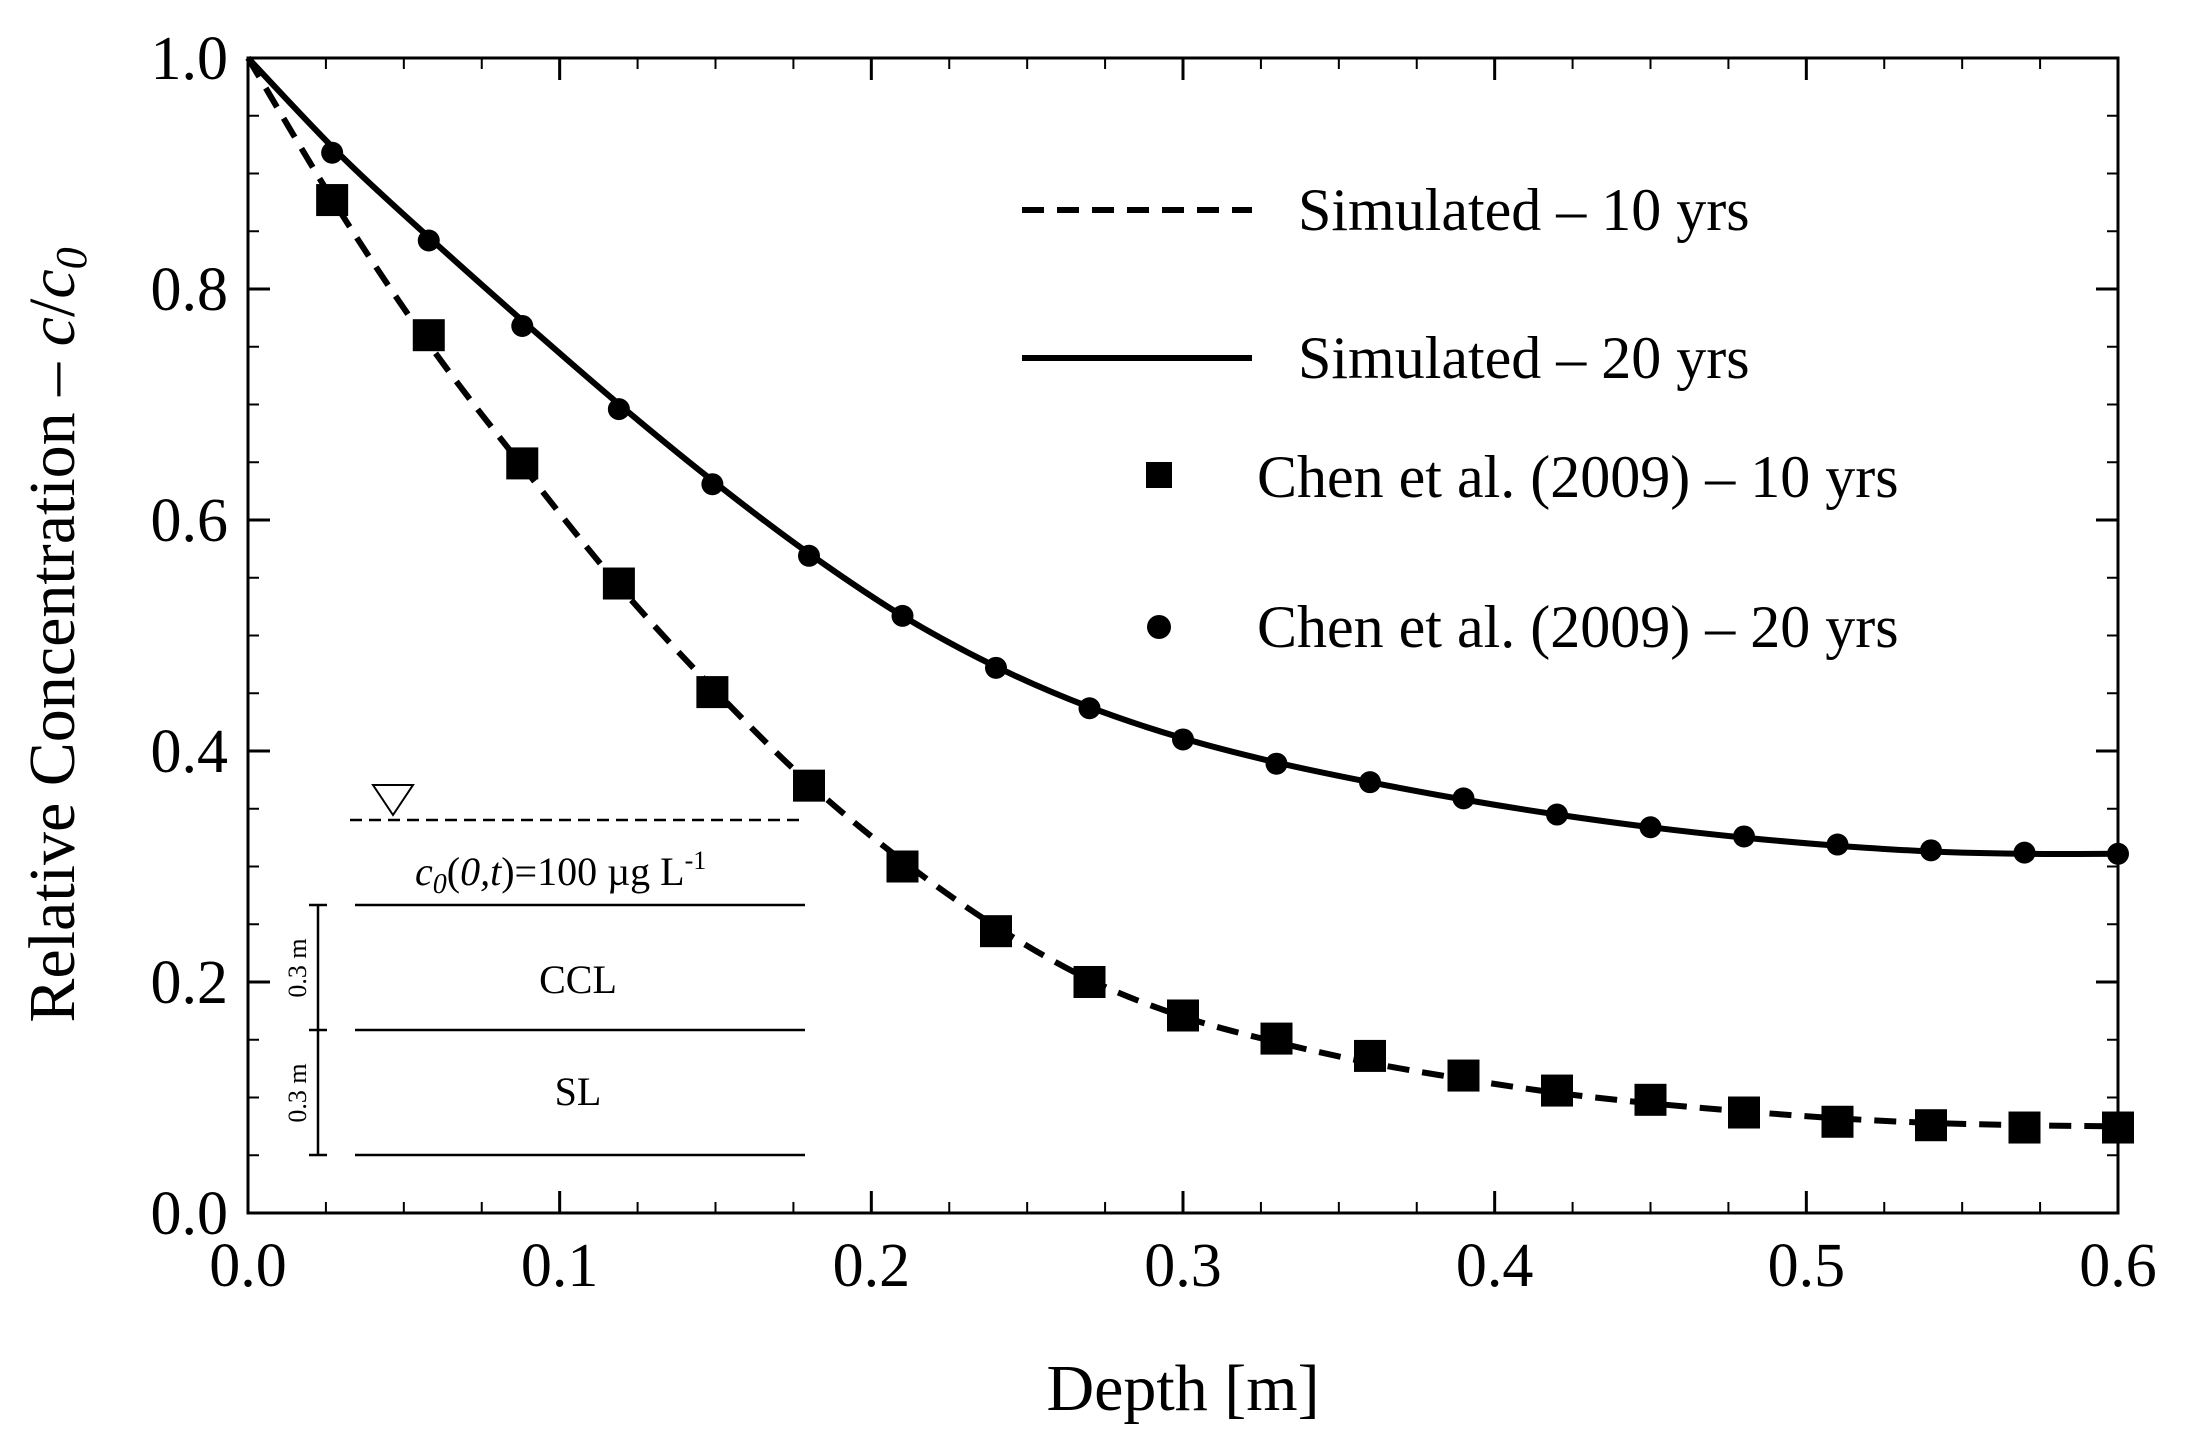 The image size is (2191, 1432). I want to click on thickness-label-sl: 0.3 m, so click(297, 1092).